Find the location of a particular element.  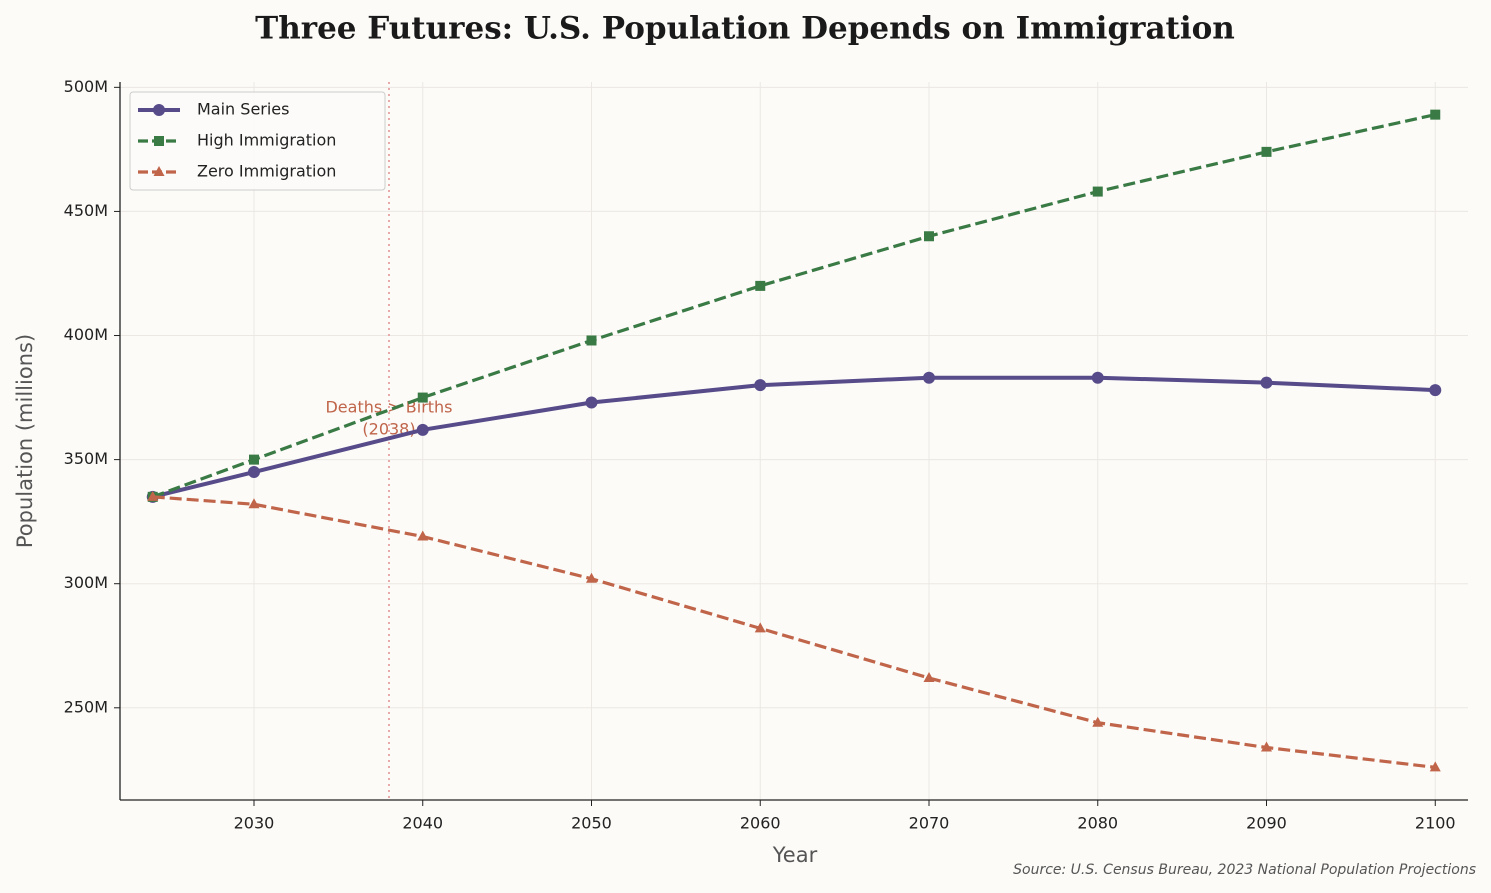

y-tick-label: 450M is located at coordinates (86, 210).